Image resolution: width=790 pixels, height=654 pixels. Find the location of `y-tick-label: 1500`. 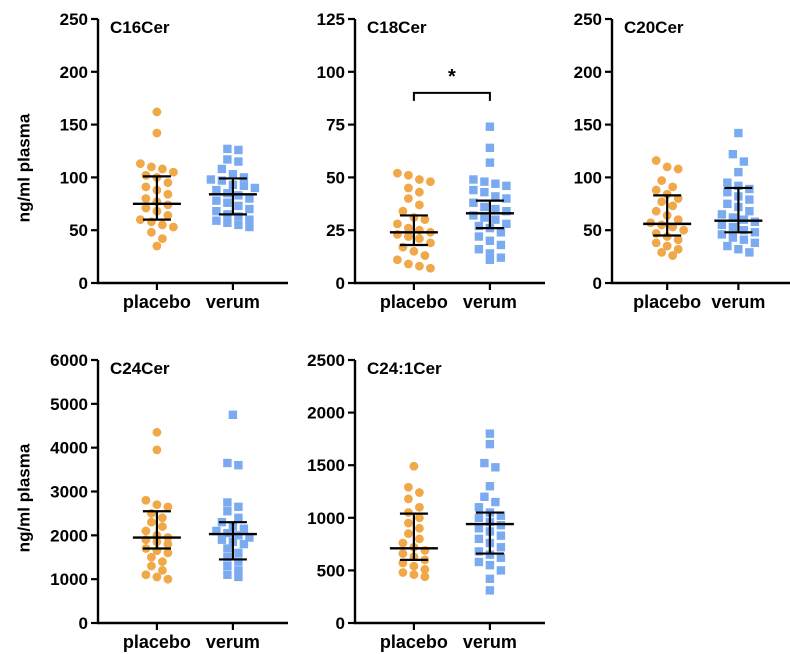

y-tick-label: 1500 is located at coordinates (326, 465).